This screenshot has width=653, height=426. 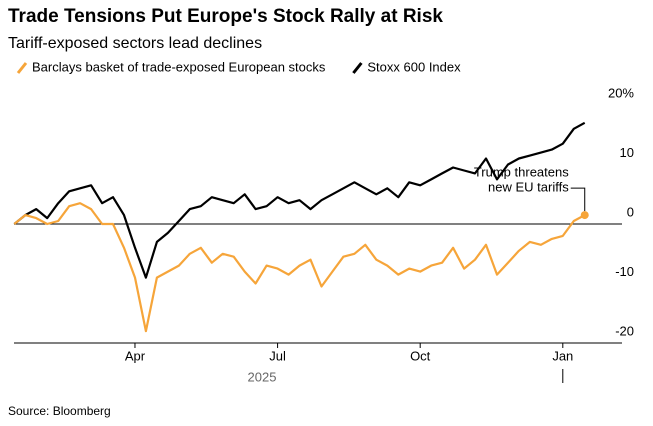 I want to click on x-tick-label: Jan, so click(x=562, y=355).